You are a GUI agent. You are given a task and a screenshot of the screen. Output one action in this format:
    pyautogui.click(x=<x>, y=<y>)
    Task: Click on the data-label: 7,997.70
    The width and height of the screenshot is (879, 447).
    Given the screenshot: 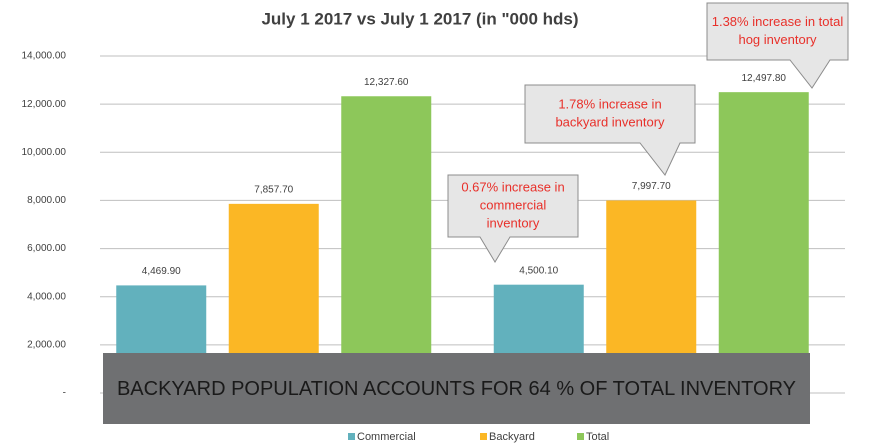 What is the action you would take?
    pyautogui.click(x=651, y=186)
    